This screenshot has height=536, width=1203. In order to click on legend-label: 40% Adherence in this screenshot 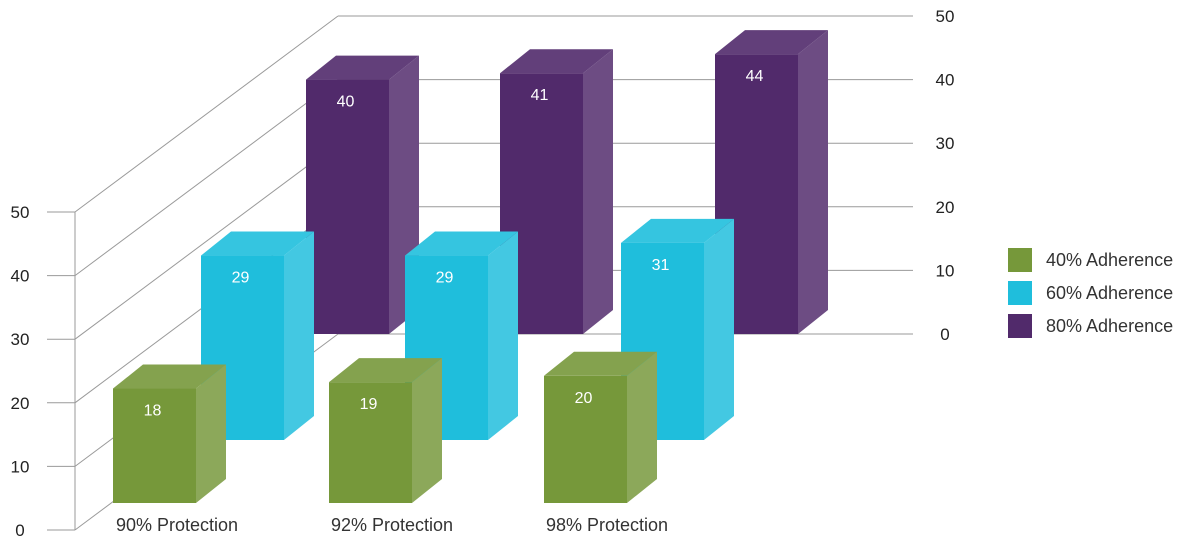, I will do `click(1109, 260)`.